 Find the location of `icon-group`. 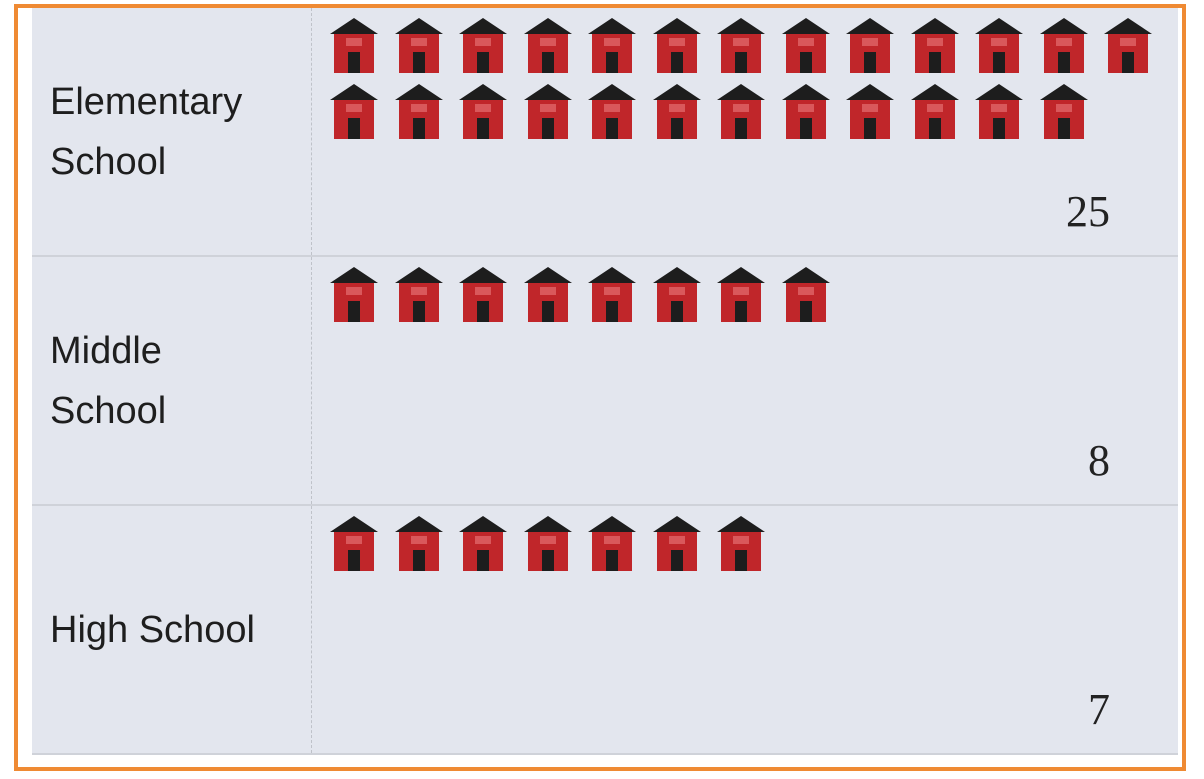

icon-group is located at coordinates (750, 294).